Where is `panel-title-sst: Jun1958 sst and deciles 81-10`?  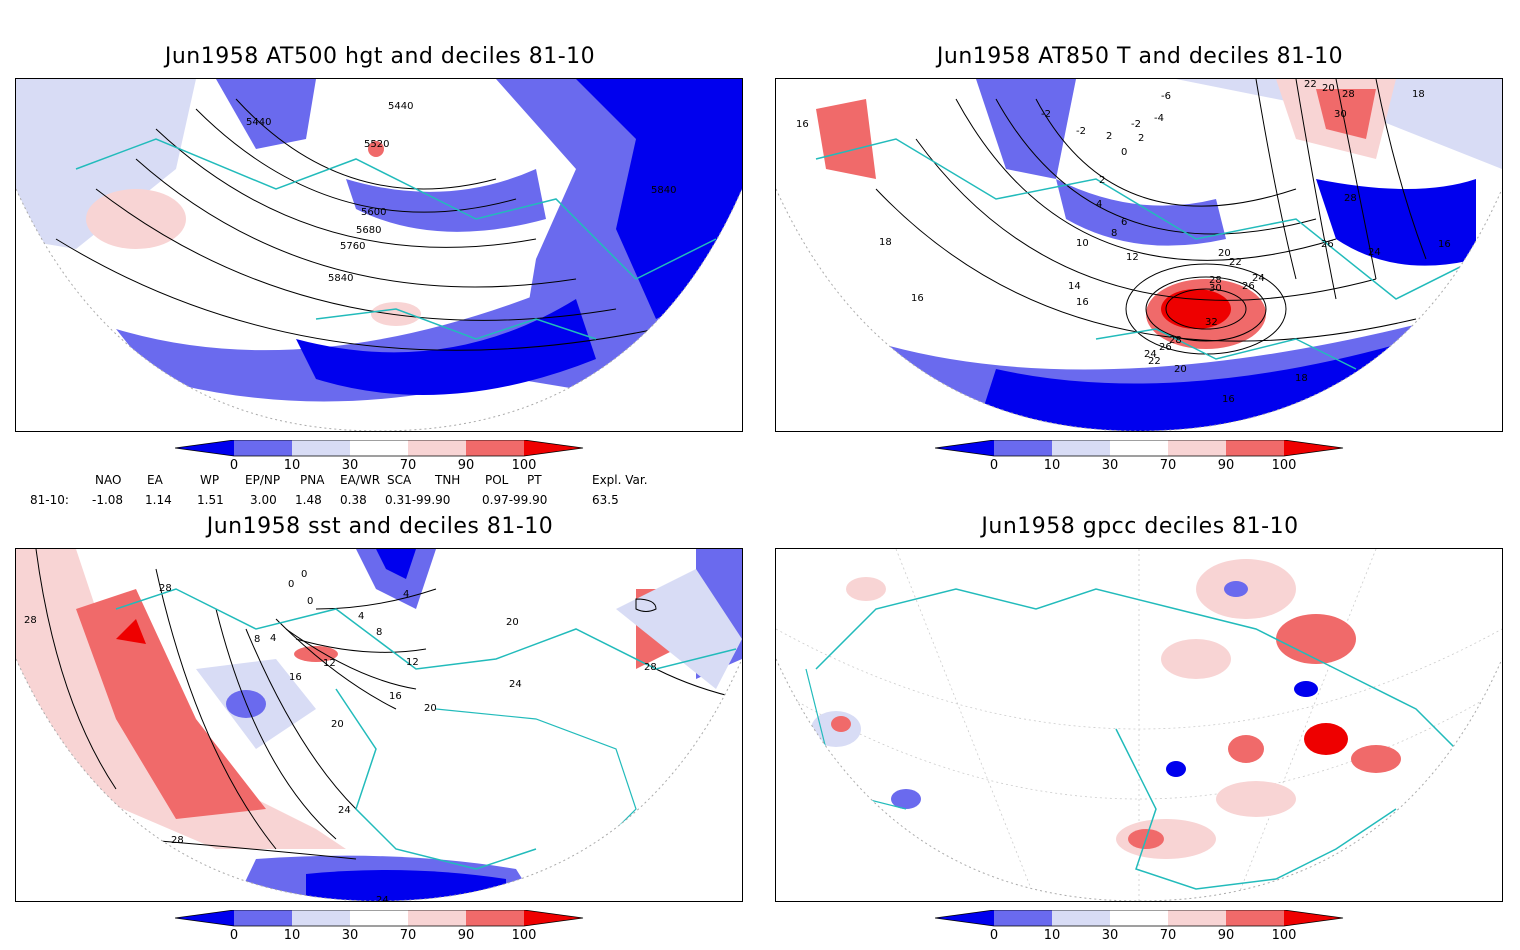
panel-title-sst: Jun1958 sst and deciles 81-10 is located at coordinates (380, 526).